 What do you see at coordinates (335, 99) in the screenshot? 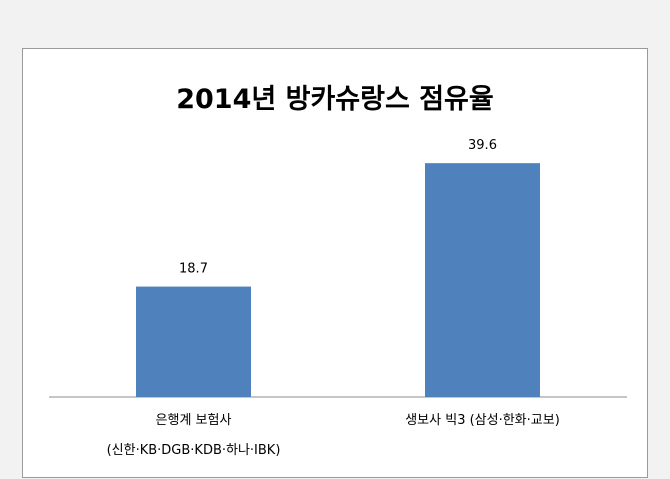
I see `chart-title: 2014년 방카슈랑스 점유율` at bounding box center [335, 99].